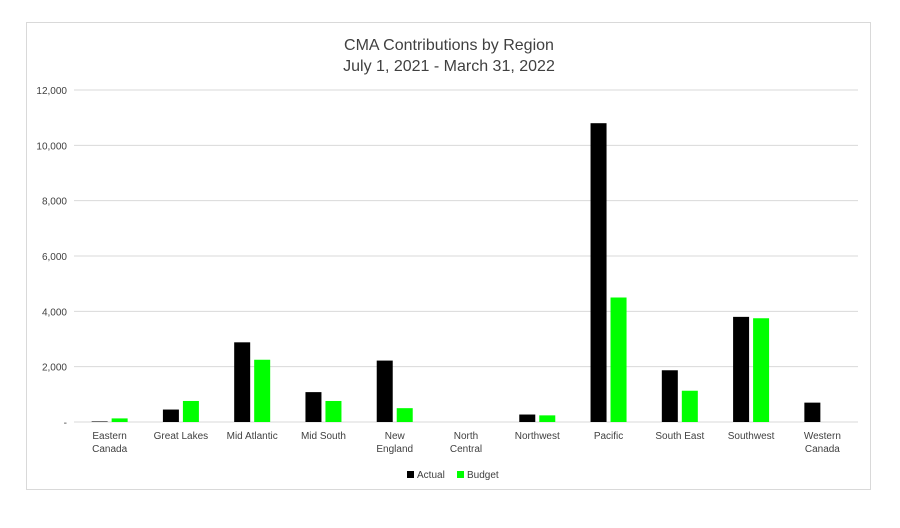 Image resolution: width=900 pixels, height=528 pixels. I want to click on category-label: England, so click(394, 449).